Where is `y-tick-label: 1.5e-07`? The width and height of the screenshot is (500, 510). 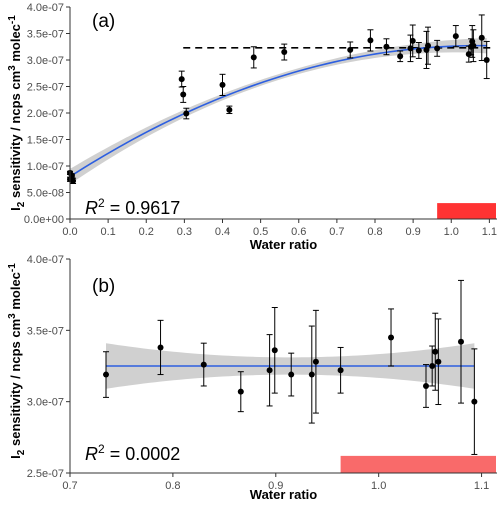
y-tick-label: 1.5e-07 is located at coordinates (45, 141).